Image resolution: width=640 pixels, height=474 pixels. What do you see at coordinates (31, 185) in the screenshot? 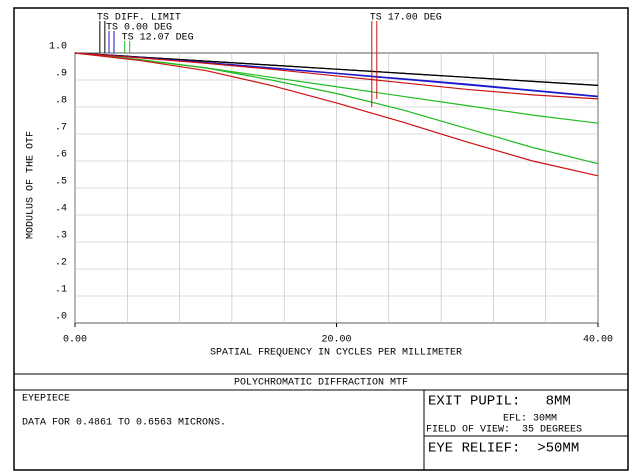
I see `y-axis-label: MODULUS OF THE OTF` at bounding box center [31, 185].